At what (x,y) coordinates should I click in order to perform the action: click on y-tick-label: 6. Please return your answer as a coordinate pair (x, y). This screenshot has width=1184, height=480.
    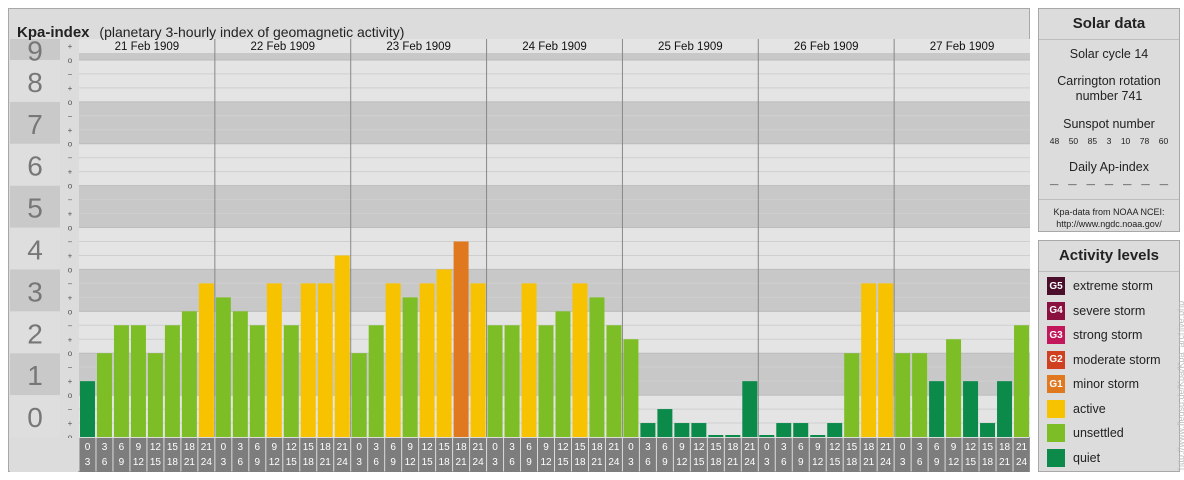
    Looking at the image, I should click on (35, 166).